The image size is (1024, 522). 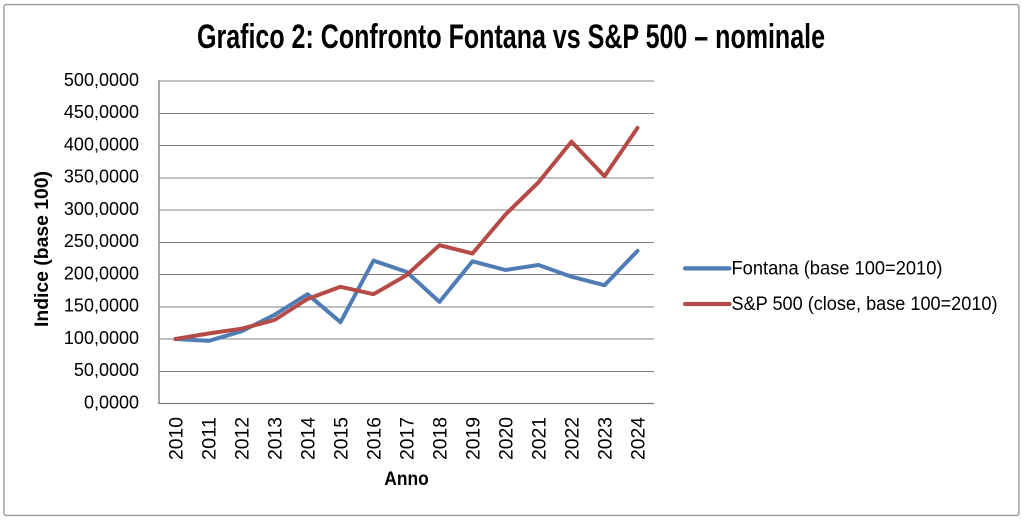 I want to click on svg-text: S&P 500 (close, base 100=2010), so click(x=865, y=304).